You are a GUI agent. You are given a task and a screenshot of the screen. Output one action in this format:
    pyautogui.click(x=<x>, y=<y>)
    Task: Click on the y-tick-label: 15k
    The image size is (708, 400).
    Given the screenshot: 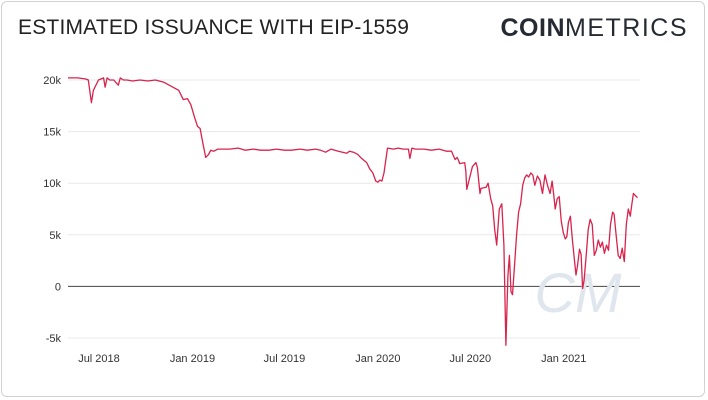 What is the action you would take?
    pyautogui.click(x=52, y=133)
    